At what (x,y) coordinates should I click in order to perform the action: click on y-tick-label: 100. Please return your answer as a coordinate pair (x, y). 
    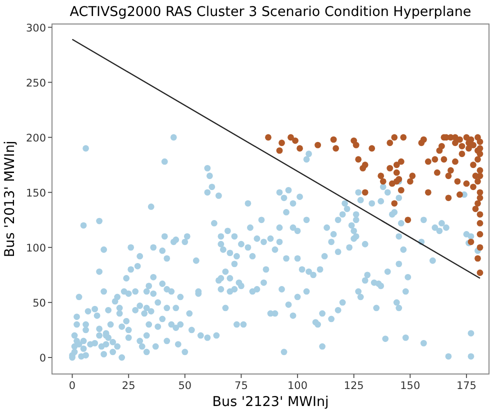
    Looking at the image, I should click on (36, 248).